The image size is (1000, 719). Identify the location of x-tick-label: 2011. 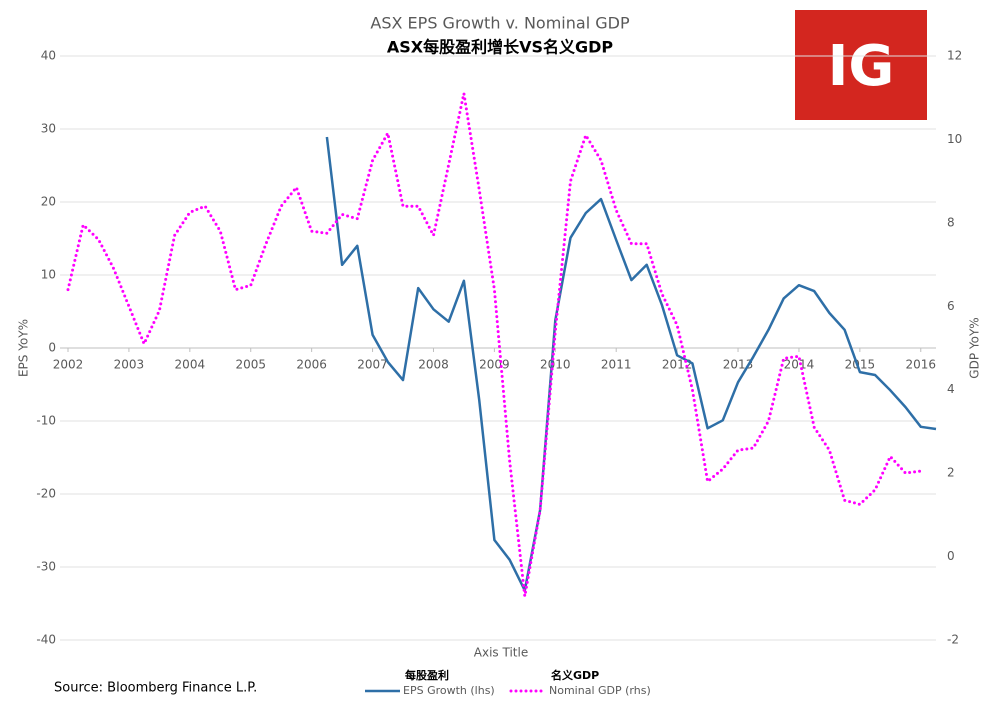
(616, 365).